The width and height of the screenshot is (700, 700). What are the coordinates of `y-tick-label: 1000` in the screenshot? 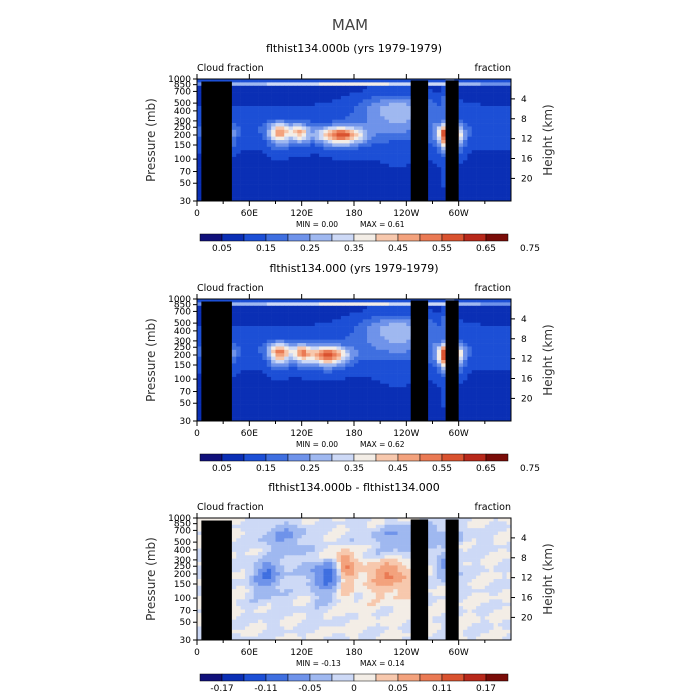 It's located at (179, 80).